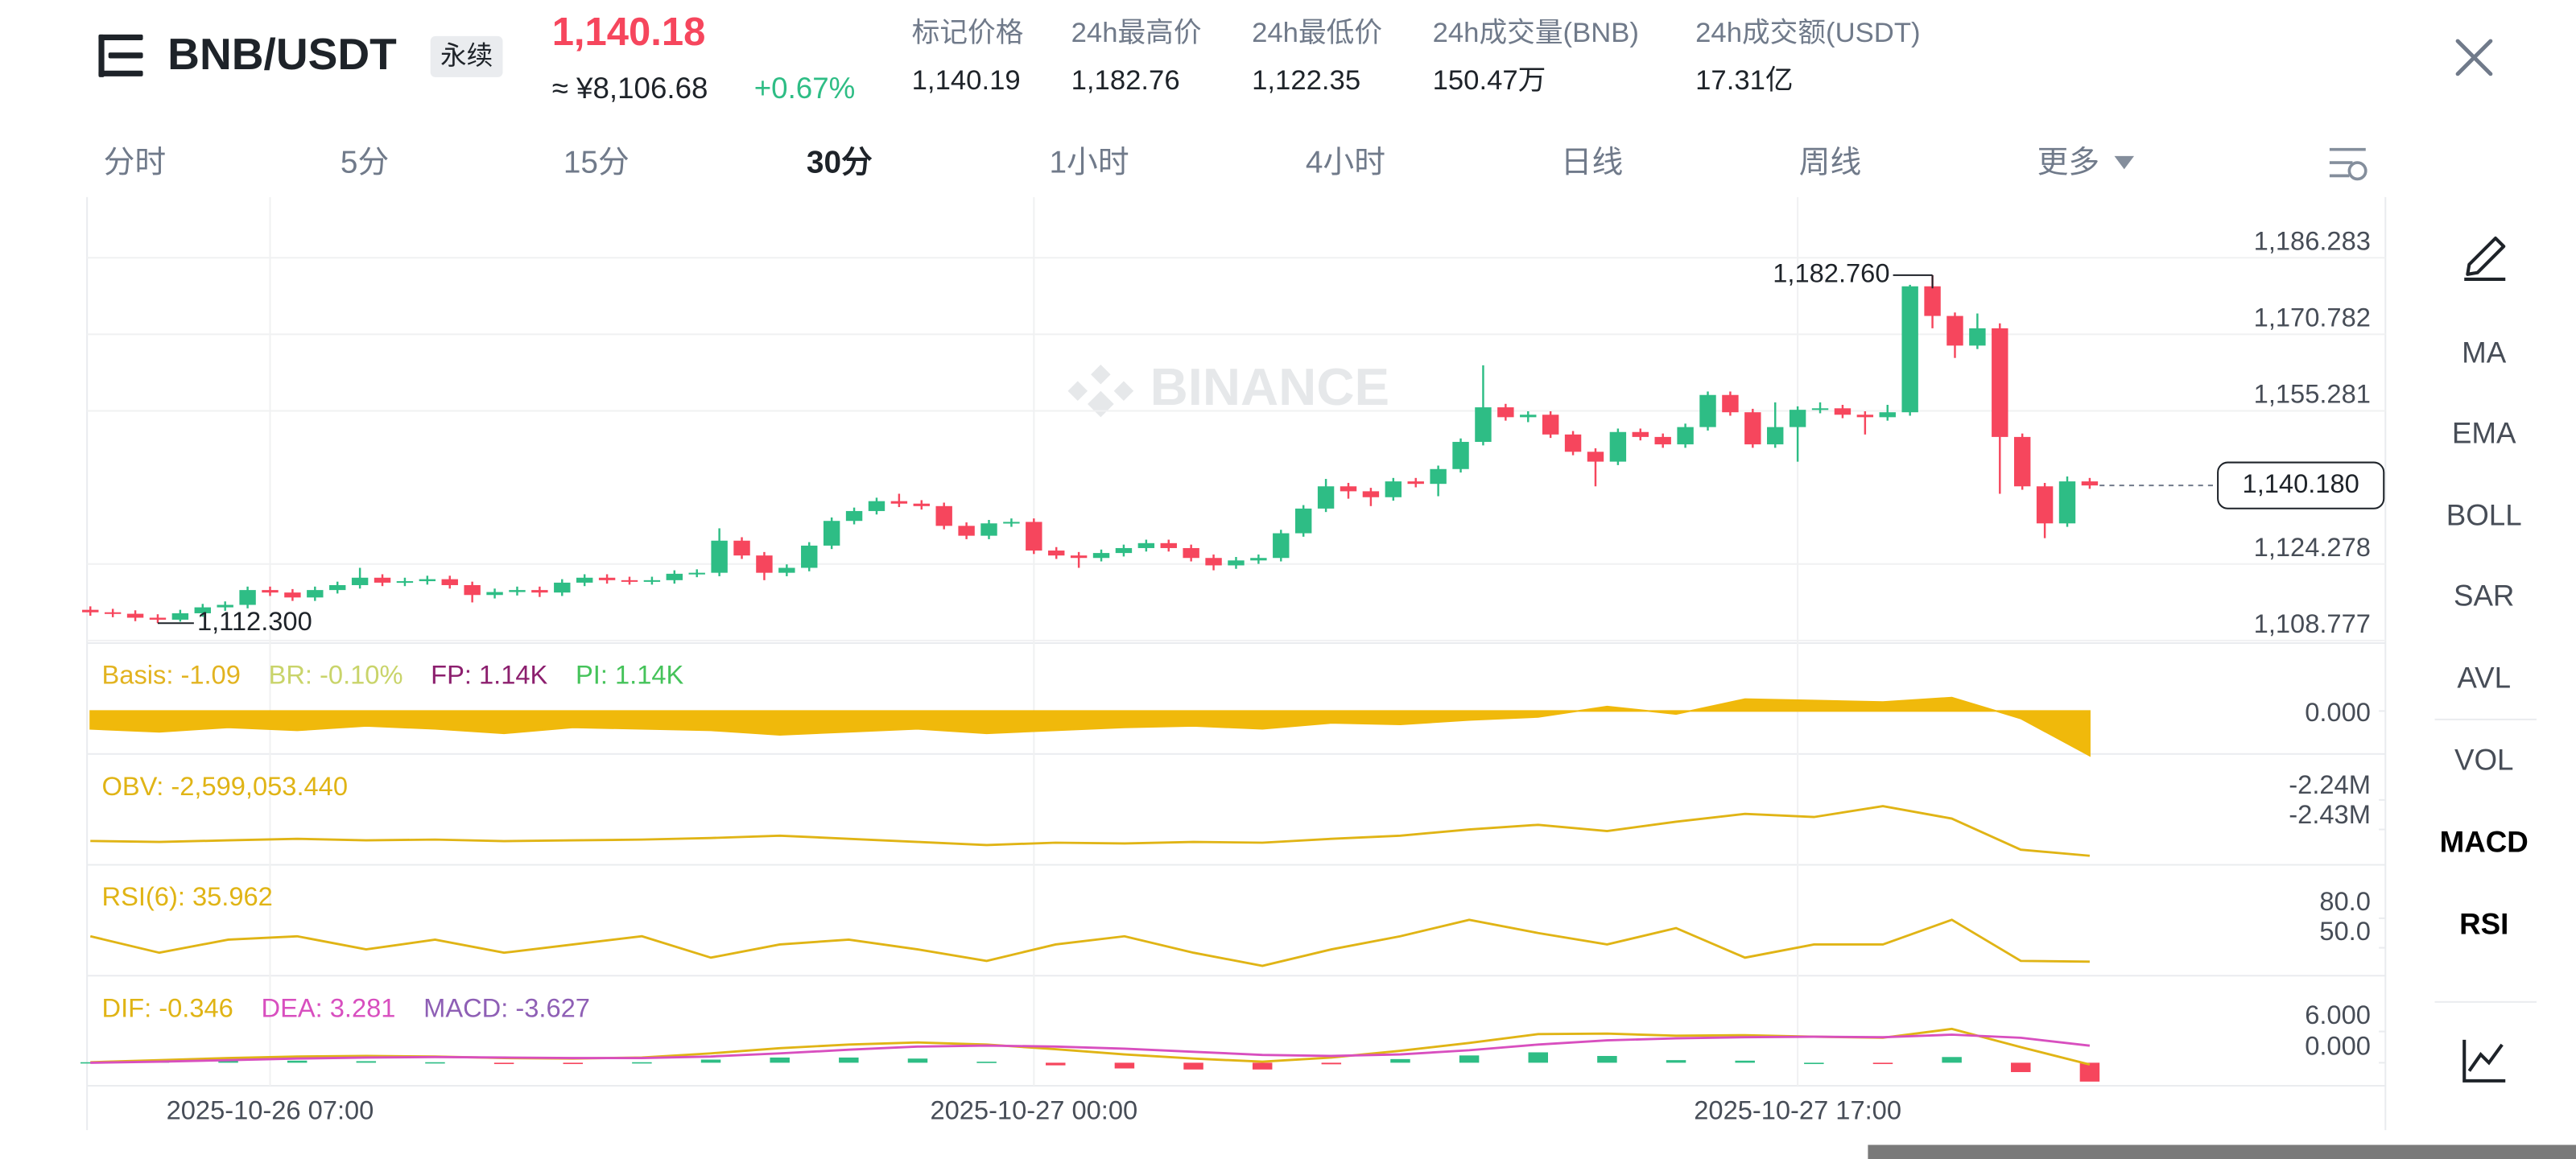  Describe the element at coordinates (630, 674) in the screenshot. I see `indicator-legend: PI: 1.14K` at that location.